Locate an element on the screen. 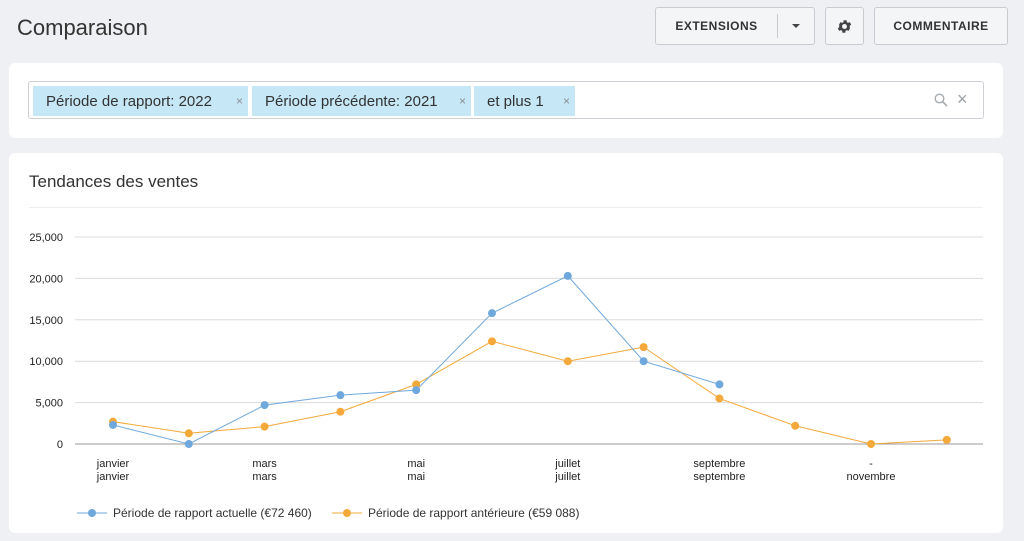  extensions-label: EXTENSIONS is located at coordinates (716, 26).